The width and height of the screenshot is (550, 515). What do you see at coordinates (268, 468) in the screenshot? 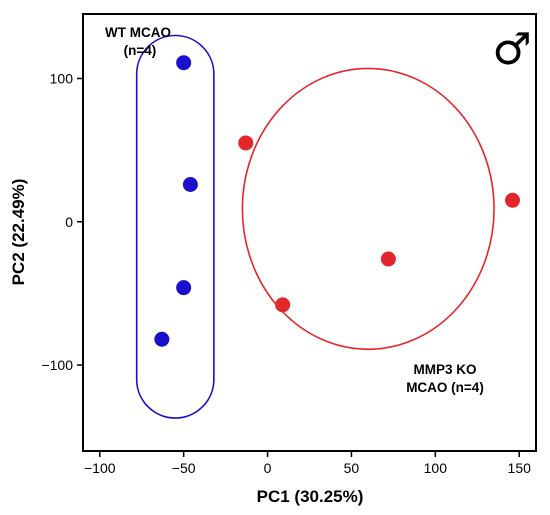
I see `x-tick-label: 0` at bounding box center [268, 468].